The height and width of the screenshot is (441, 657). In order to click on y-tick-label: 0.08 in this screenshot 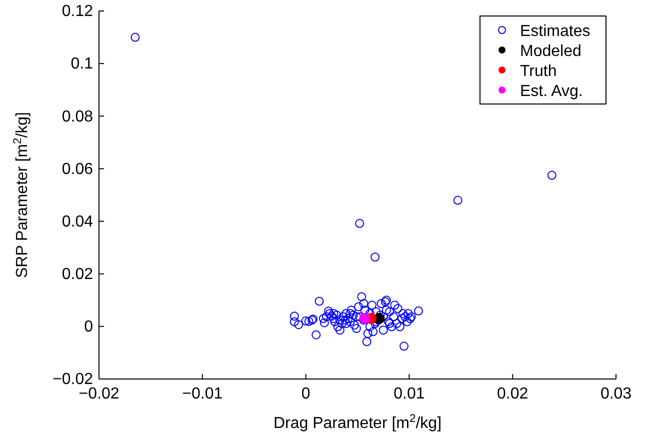, I will do `click(78, 117)`.